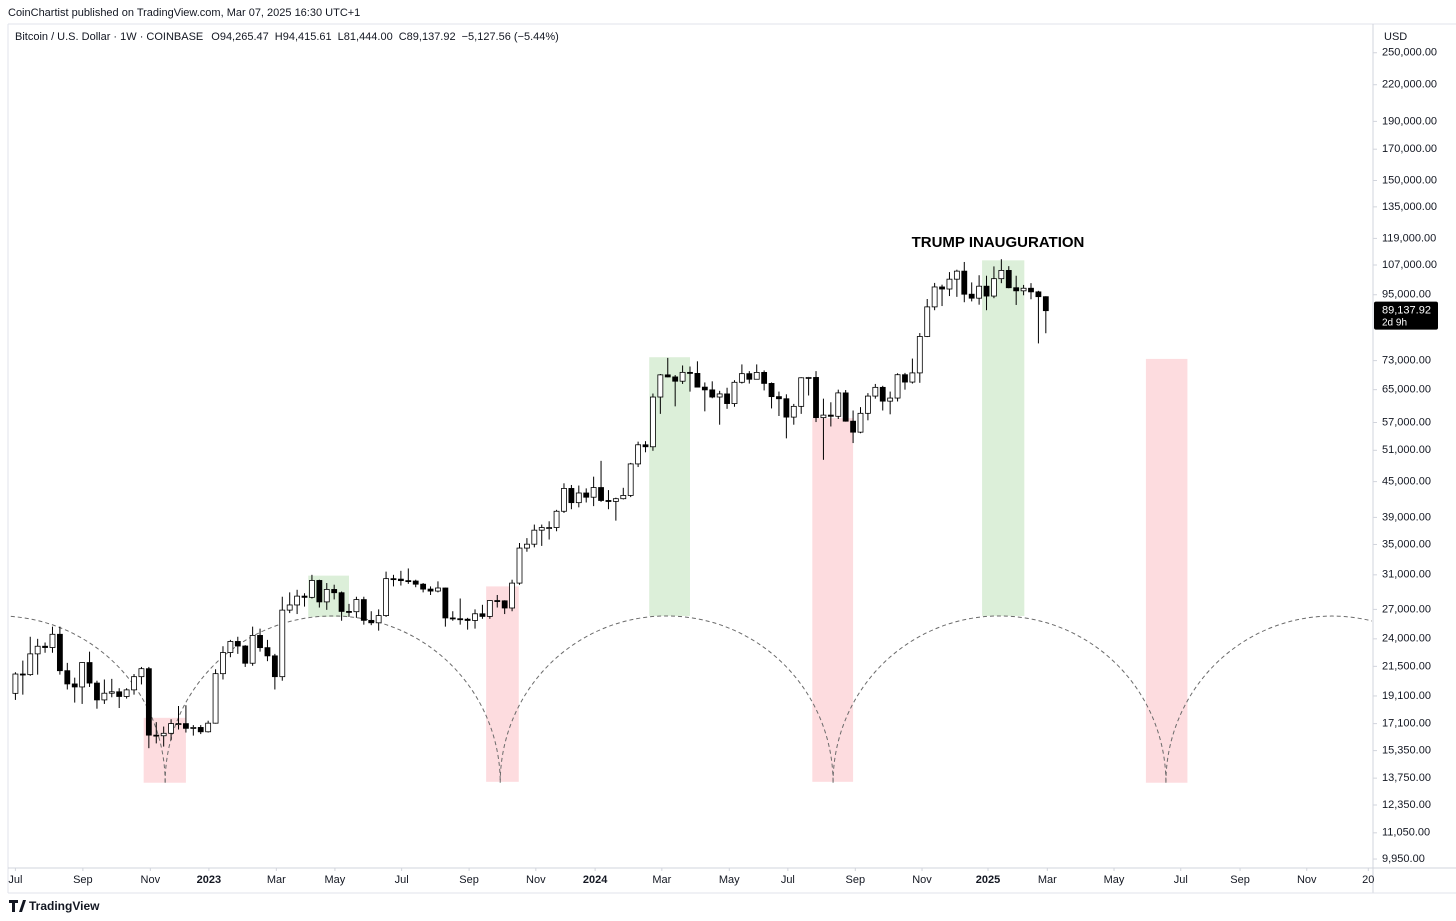 The width and height of the screenshot is (1456, 921). Describe the element at coordinates (1409, 53) in the screenshot. I see `y-tick-label: 250,000.00` at that location.